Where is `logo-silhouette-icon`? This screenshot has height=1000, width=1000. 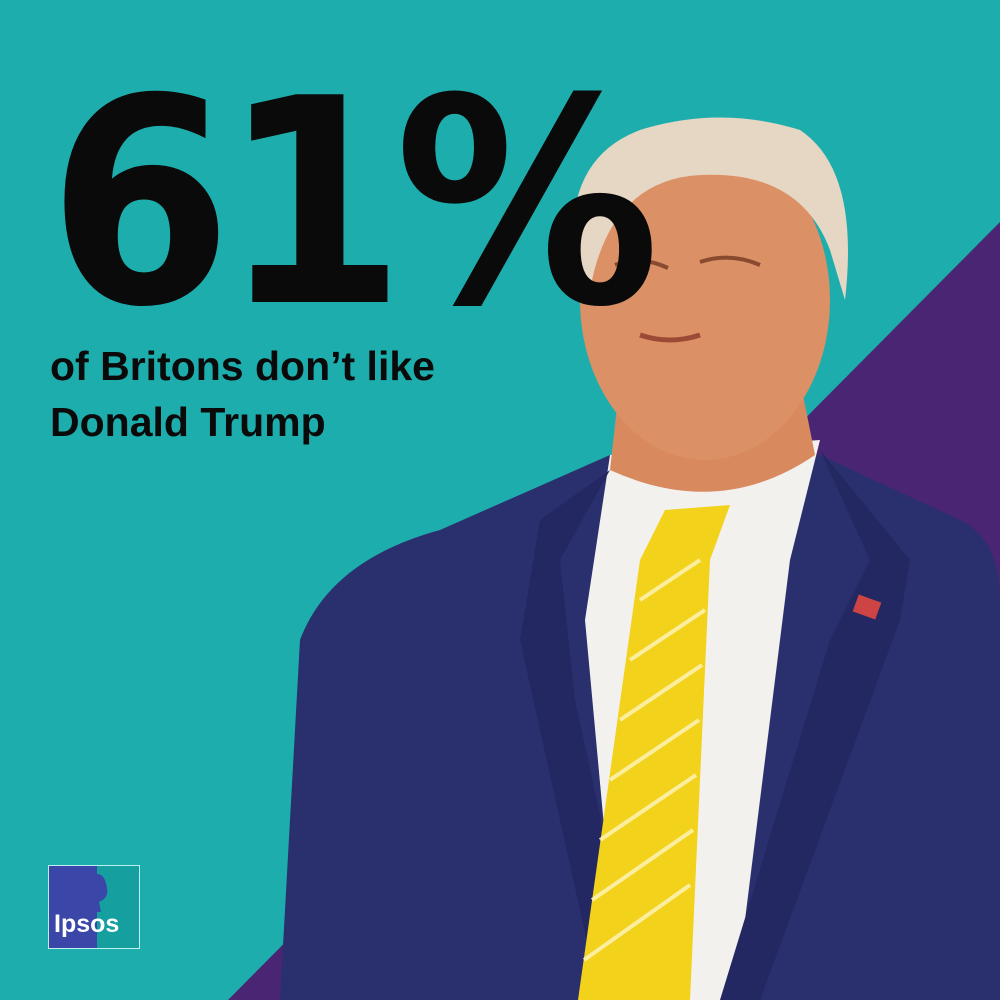 logo-silhouette-icon is located at coordinates (96, 893).